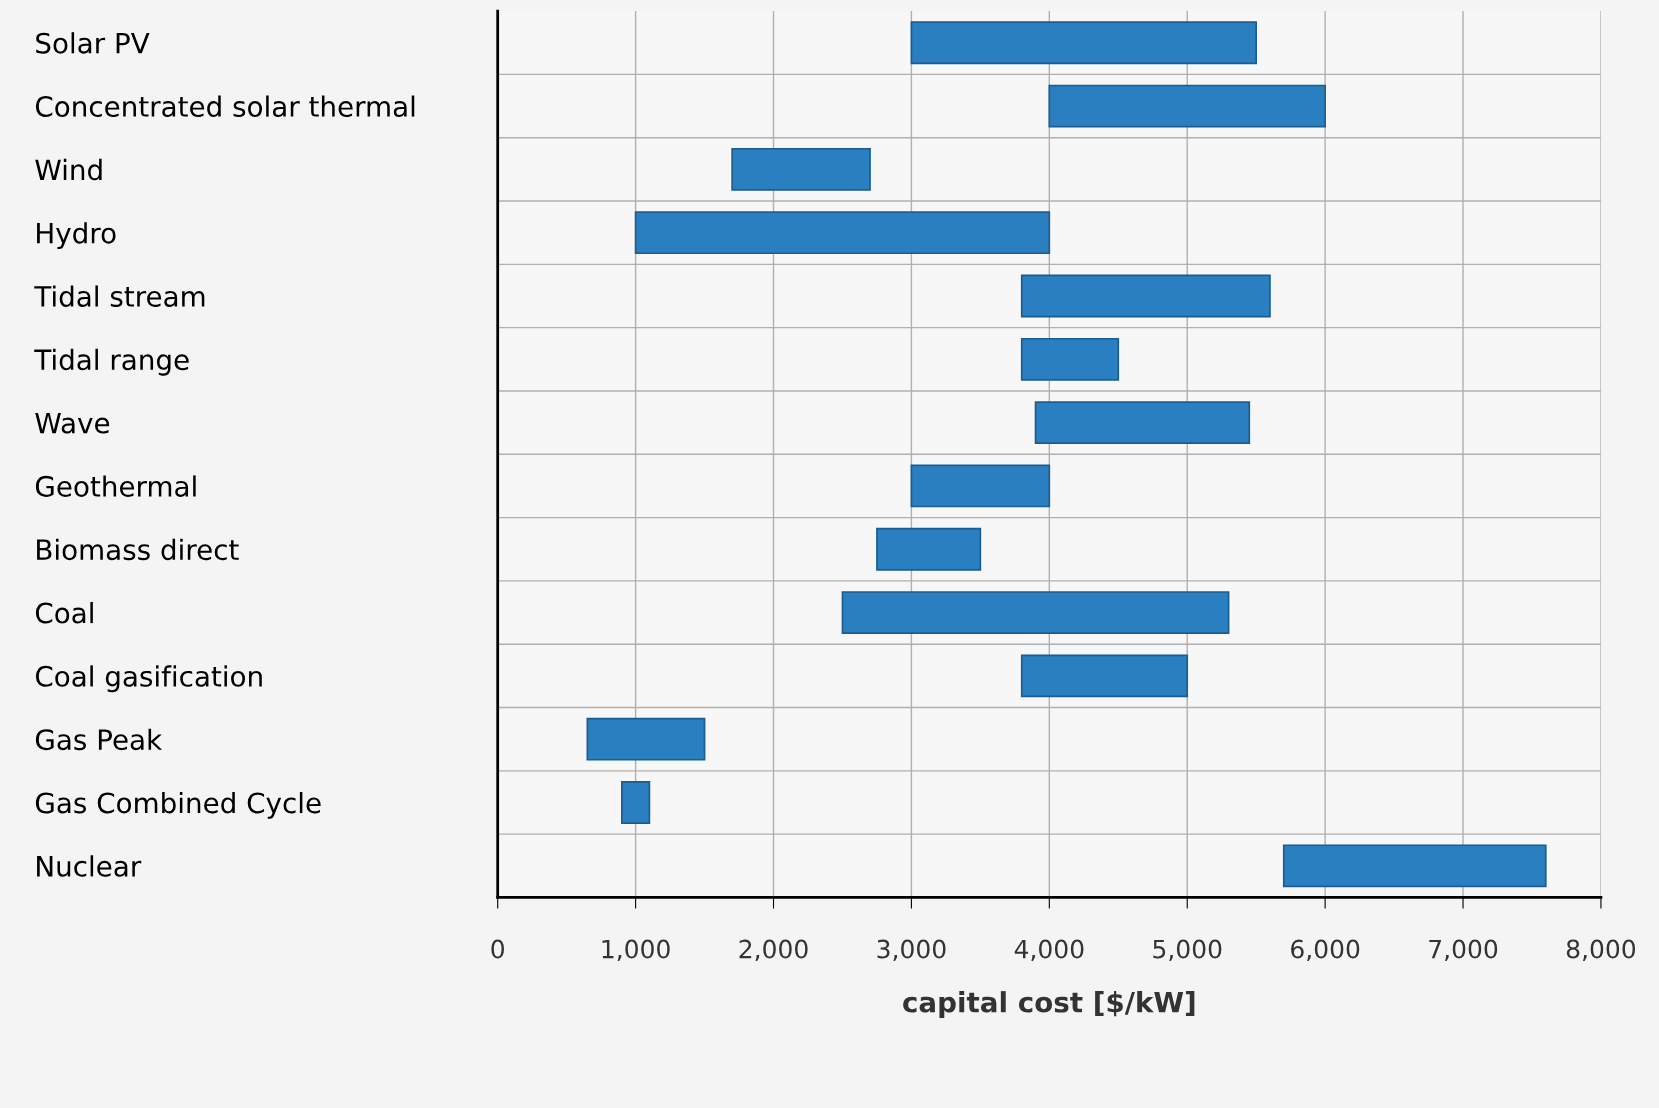  I want to click on x-axis-title: capital cost [$/kW], so click(1049, 1004).